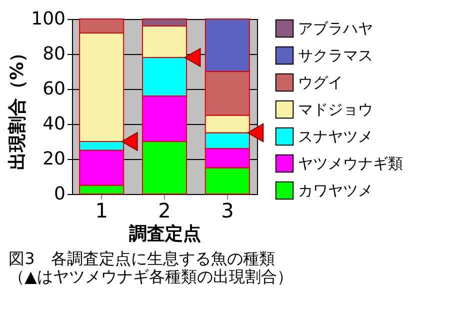 This screenshot has height=333, width=468. I want to click on x-tick-label: 3, so click(227, 210).